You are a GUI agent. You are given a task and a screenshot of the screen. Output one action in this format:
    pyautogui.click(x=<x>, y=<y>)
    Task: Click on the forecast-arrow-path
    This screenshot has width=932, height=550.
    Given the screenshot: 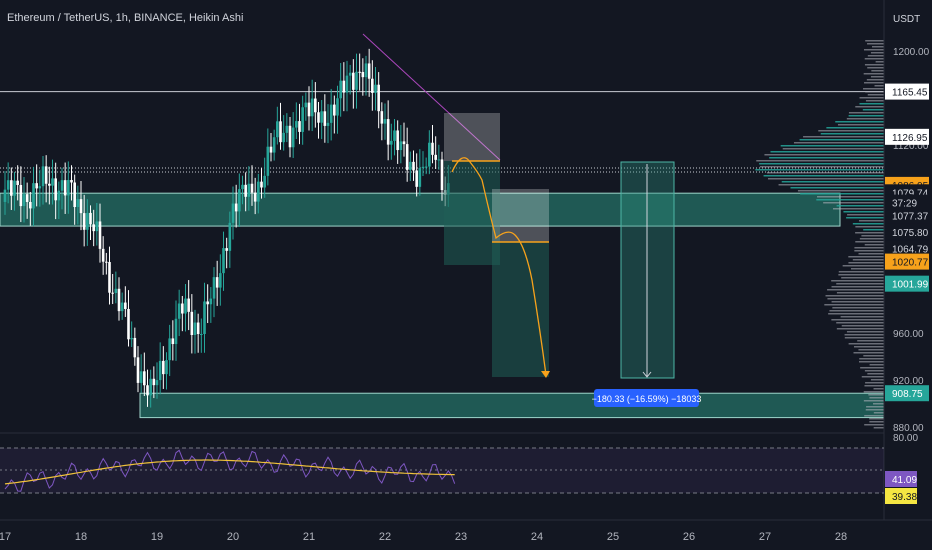 What is the action you would take?
    pyautogui.click(x=499, y=266)
    